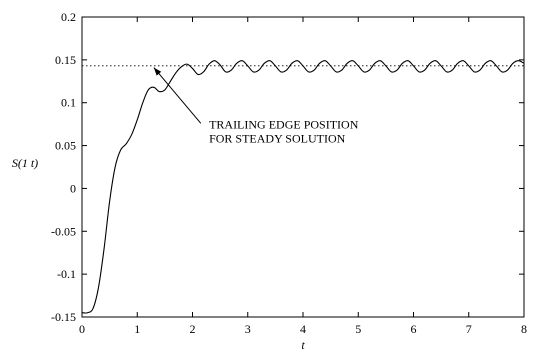 The height and width of the screenshot is (355, 534). I want to click on y-tick-label: 0.1, so click(68, 103).